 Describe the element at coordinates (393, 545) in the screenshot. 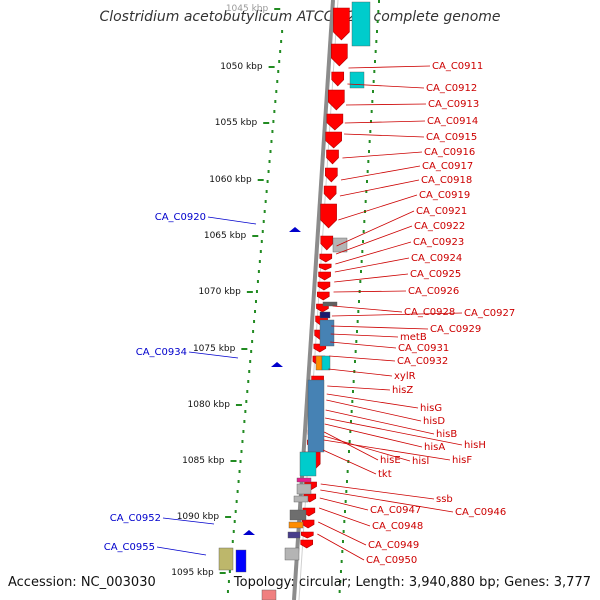

I see `right-gene-label: CA_C0949` at that location.